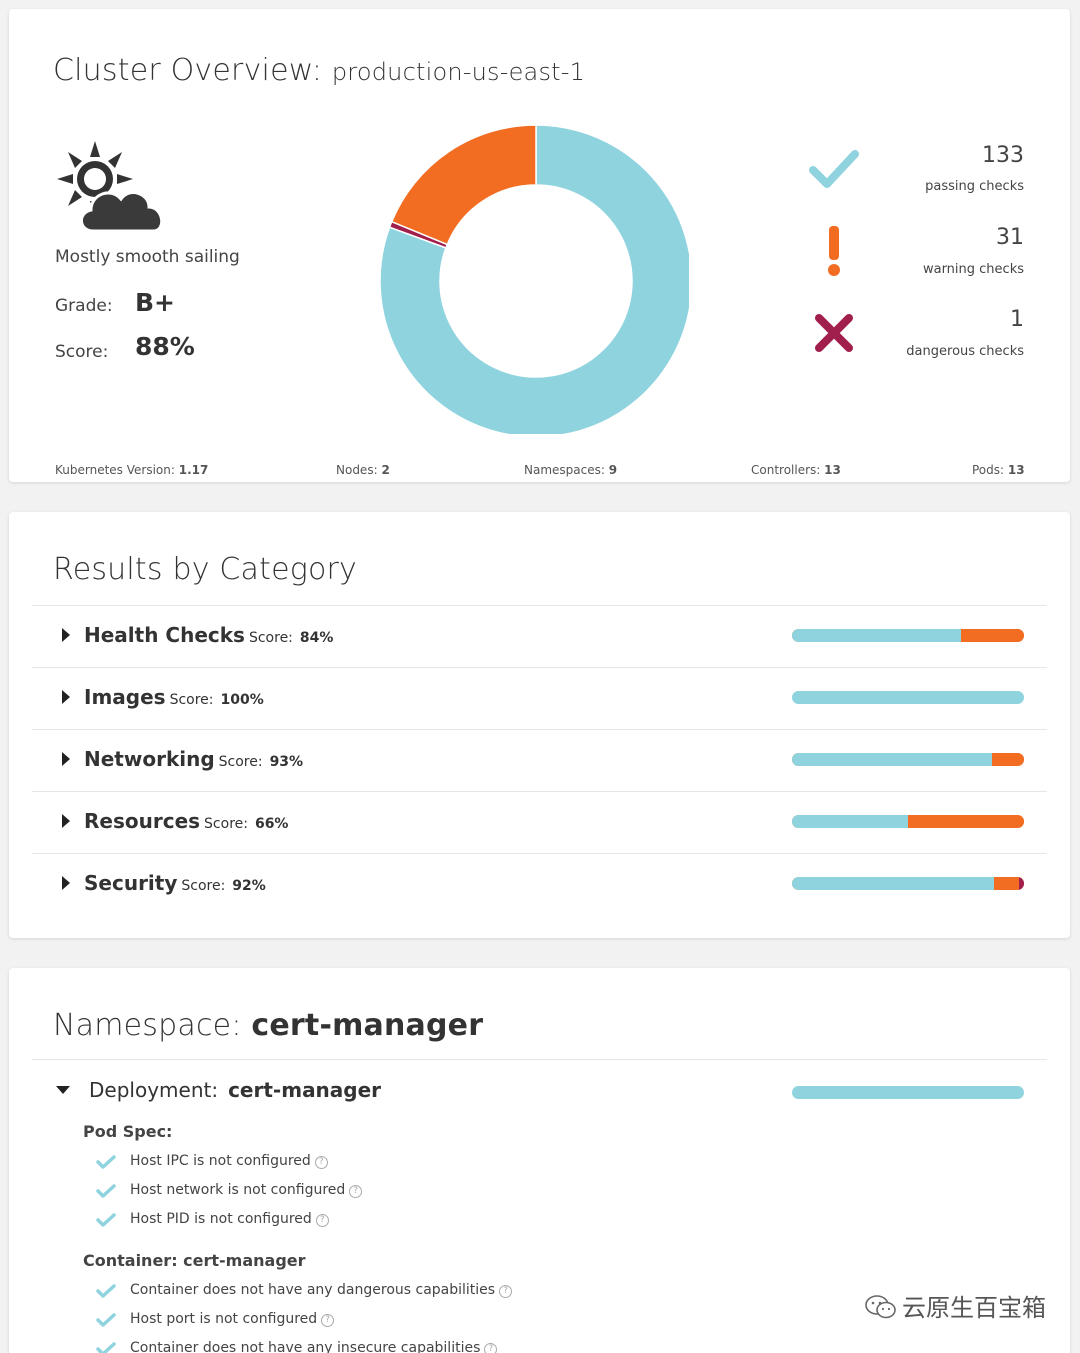 The width and height of the screenshot is (1080, 1353). What do you see at coordinates (539, 761) in the screenshot?
I see `category-row: Networking Score: 93%` at bounding box center [539, 761].